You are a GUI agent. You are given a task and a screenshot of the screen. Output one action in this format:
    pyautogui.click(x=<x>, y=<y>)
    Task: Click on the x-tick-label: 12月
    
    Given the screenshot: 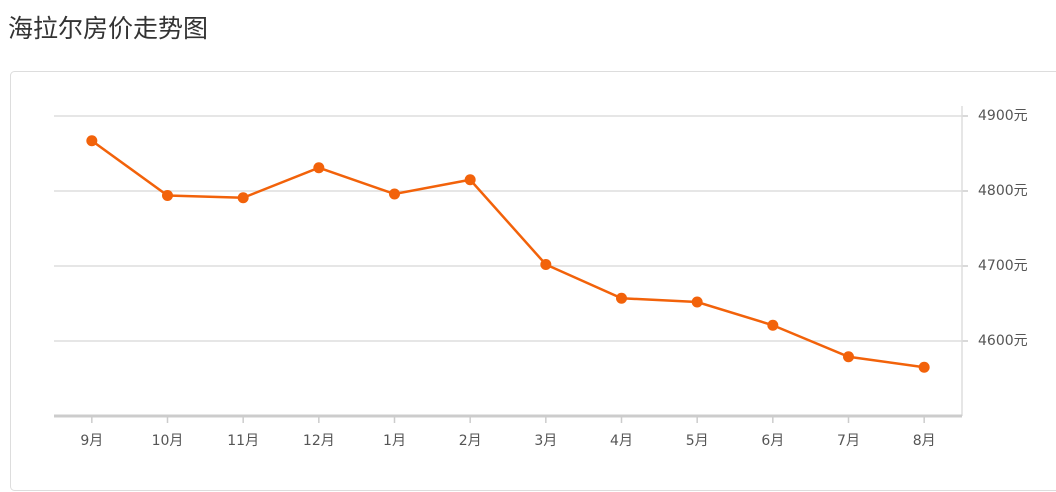 What is the action you would take?
    pyautogui.click(x=319, y=441)
    